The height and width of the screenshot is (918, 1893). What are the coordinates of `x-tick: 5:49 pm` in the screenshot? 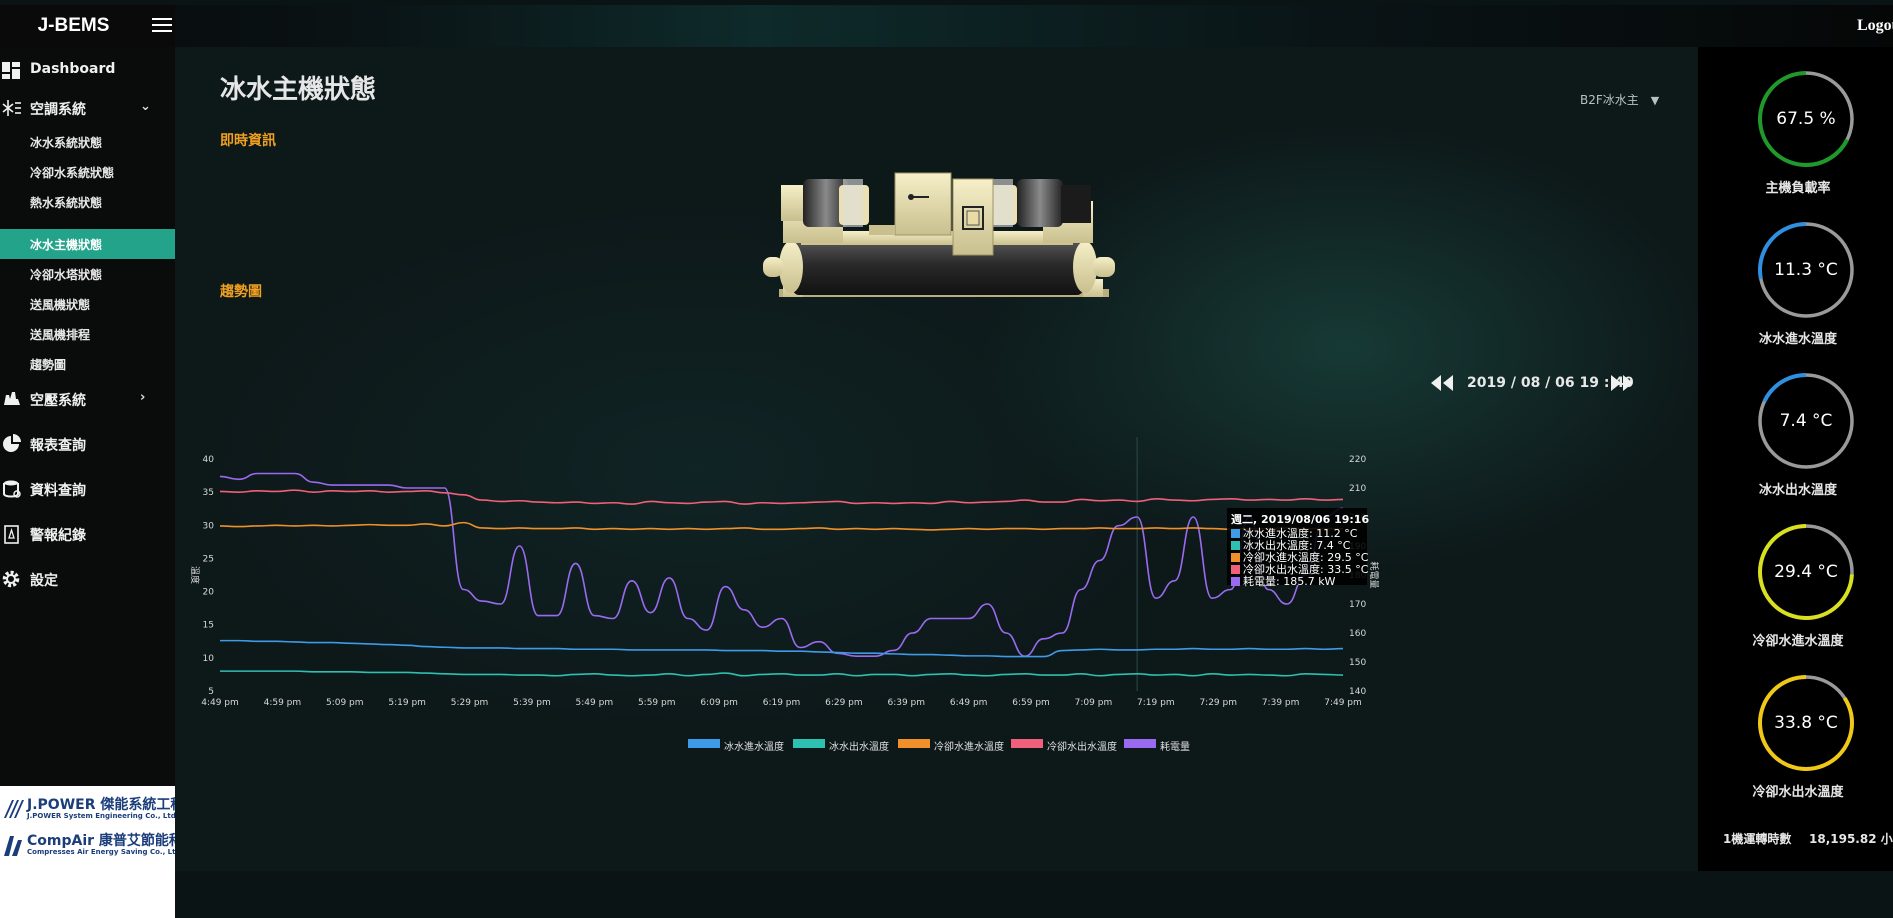 It's located at (595, 703).